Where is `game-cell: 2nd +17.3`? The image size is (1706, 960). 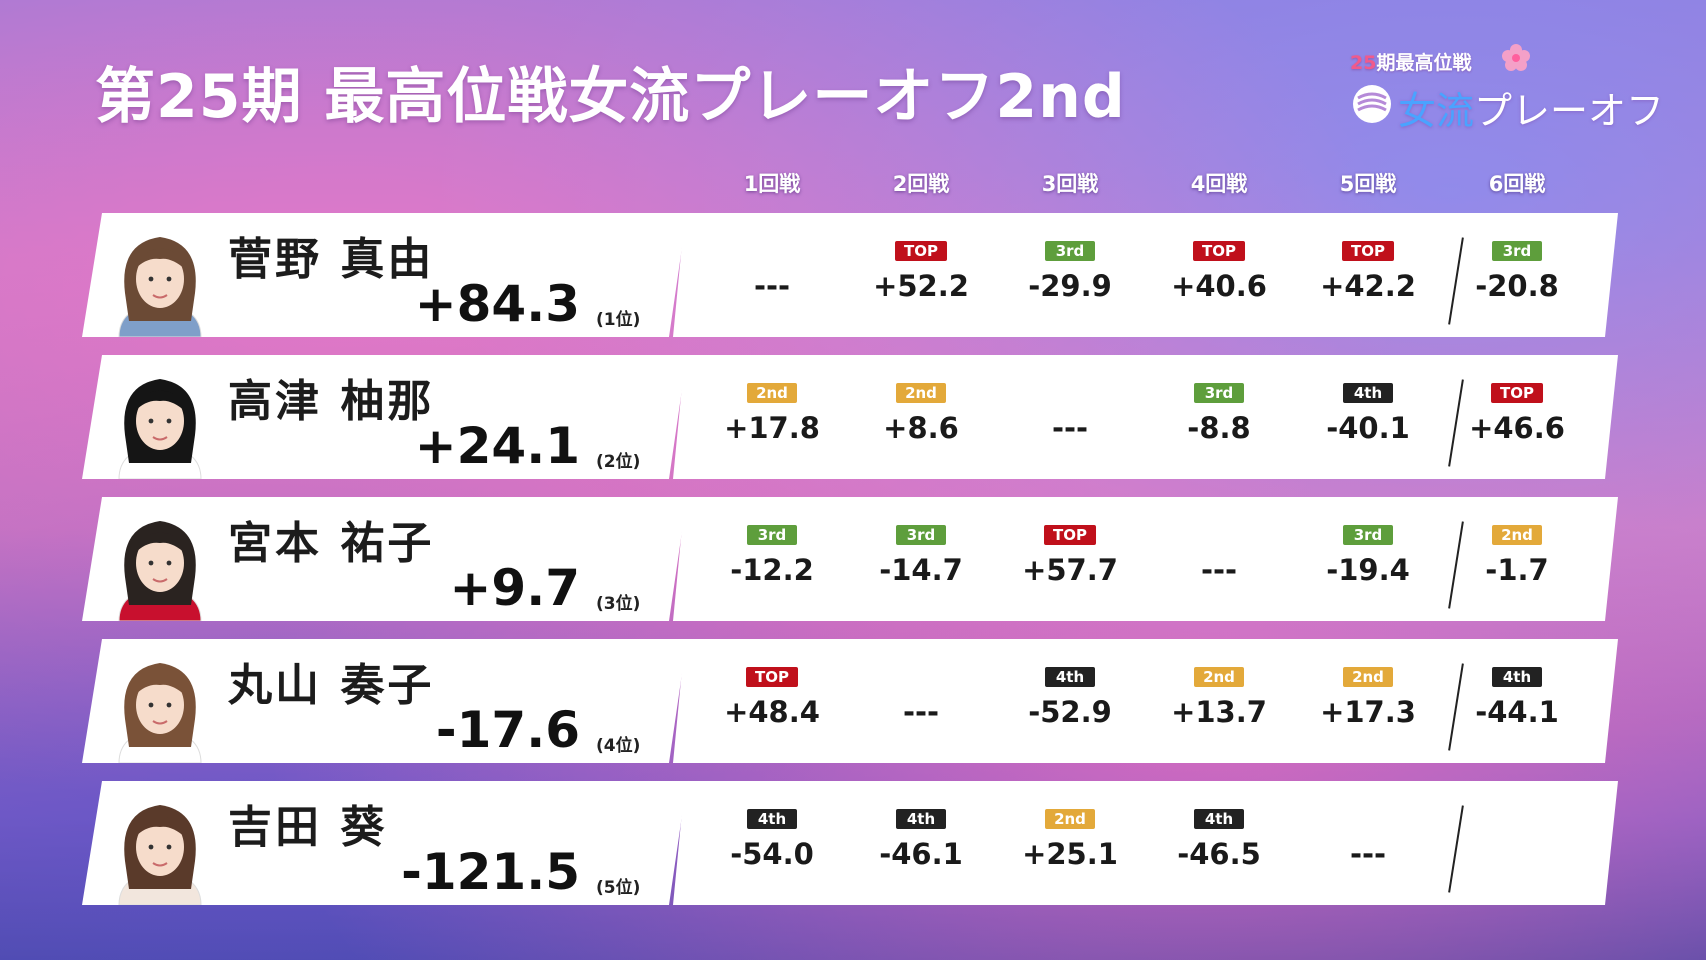 game-cell: 2nd +17.3 is located at coordinates (1368, 701).